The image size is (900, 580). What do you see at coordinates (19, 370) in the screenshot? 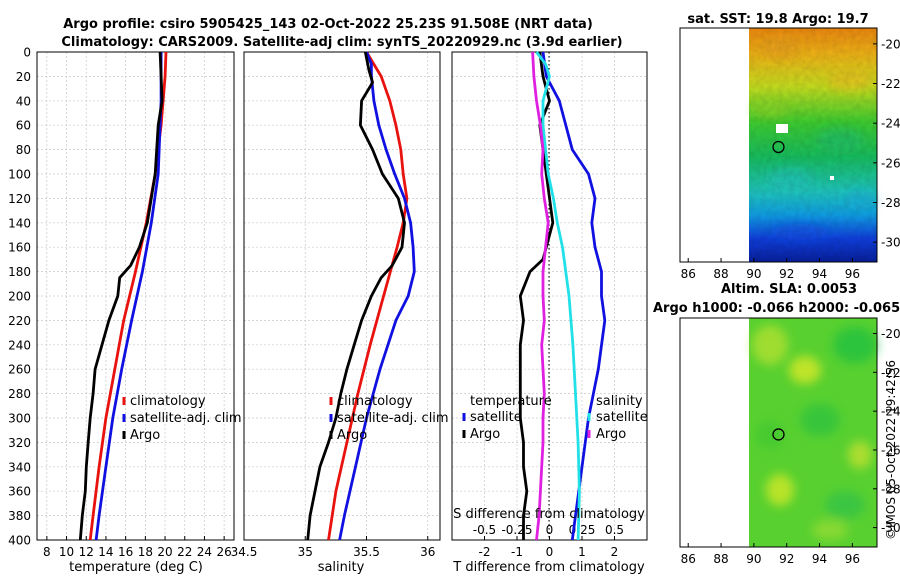
I see `y-tick-label: 260` at bounding box center [19, 370].